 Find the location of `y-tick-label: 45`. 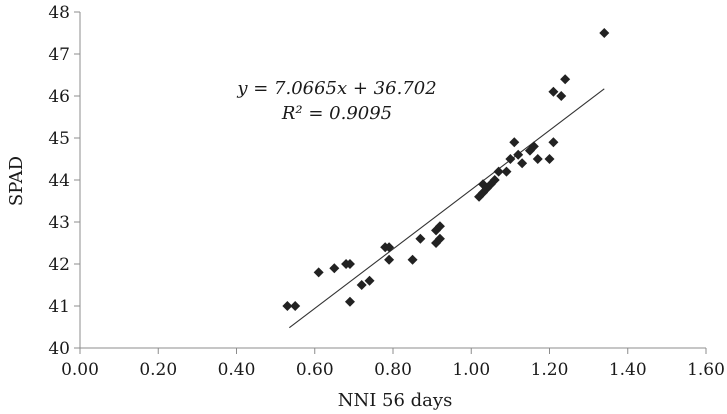

y-tick-label: 45 is located at coordinates (59, 139).